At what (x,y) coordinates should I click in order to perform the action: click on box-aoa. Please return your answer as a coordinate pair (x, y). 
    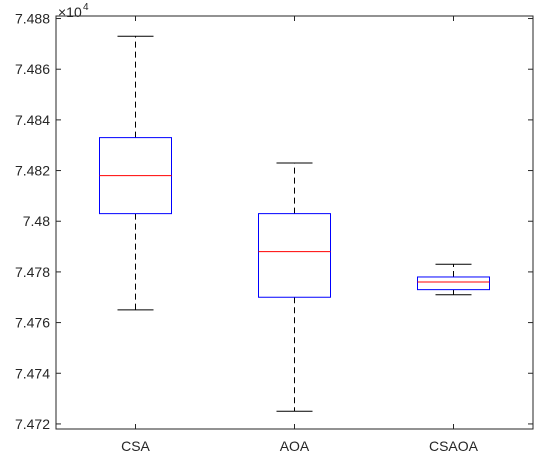
    Looking at the image, I should click on (294, 287).